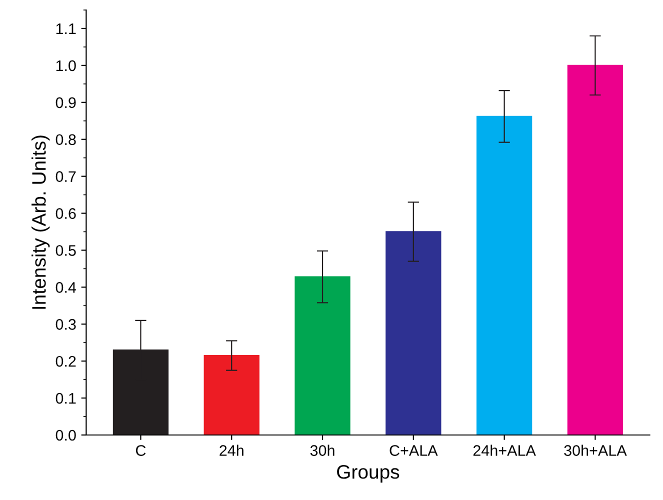  Describe the element at coordinates (66, 102) in the screenshot. I see `y-tick-label: 0.9` at that location.